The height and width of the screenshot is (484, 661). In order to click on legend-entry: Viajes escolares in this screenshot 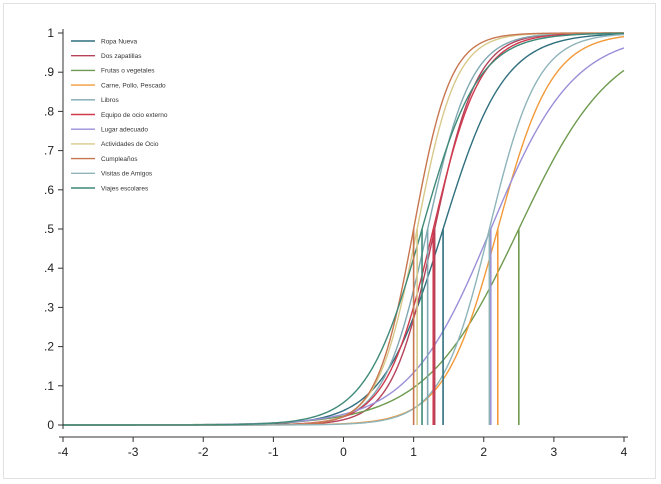, I will do `click(125, 188)`.